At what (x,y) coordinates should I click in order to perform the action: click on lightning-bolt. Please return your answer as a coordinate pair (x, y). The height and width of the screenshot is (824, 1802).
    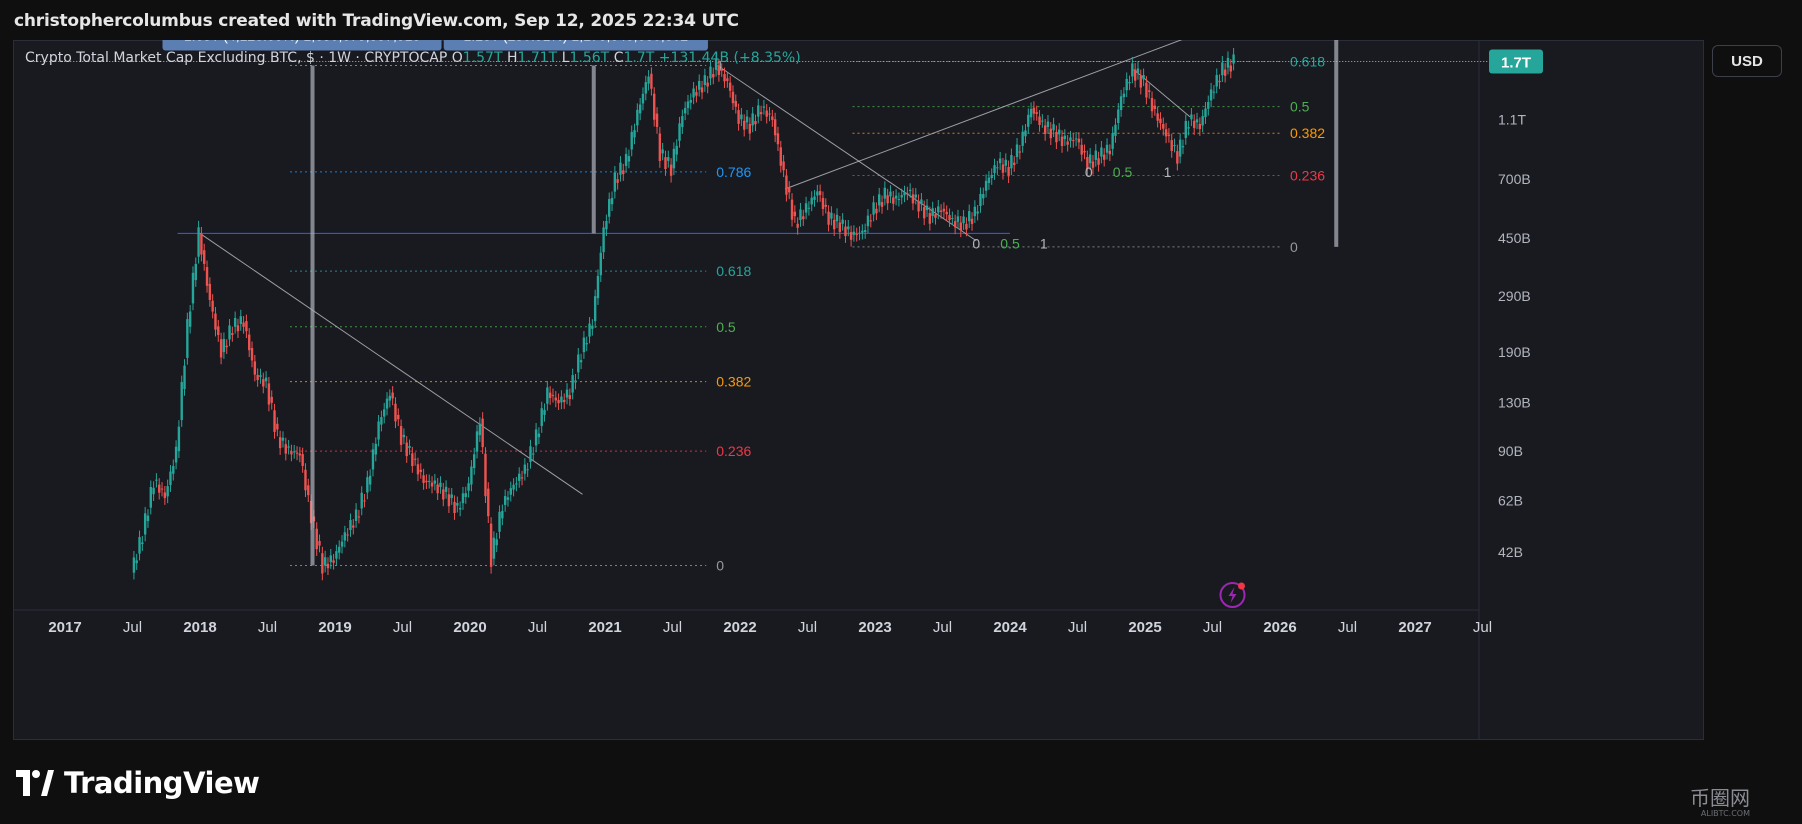
    Looking at the image, I should click on (1232, 595).